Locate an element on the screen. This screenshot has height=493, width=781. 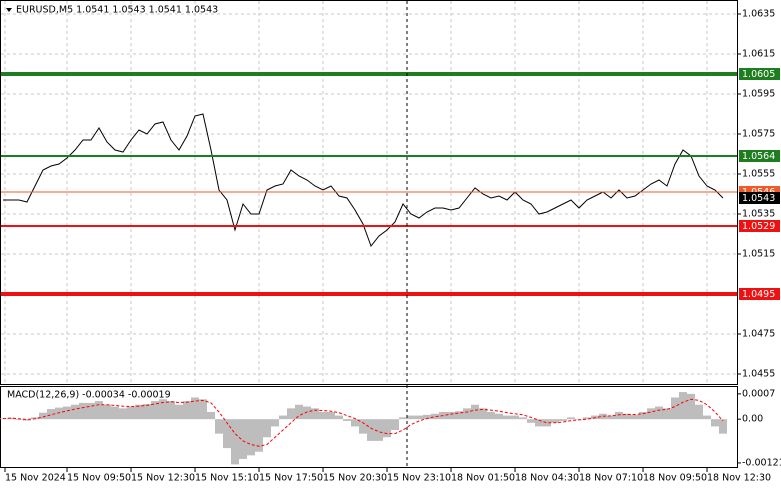
level-label: 1.0543 is located at coordinates (758, 198).